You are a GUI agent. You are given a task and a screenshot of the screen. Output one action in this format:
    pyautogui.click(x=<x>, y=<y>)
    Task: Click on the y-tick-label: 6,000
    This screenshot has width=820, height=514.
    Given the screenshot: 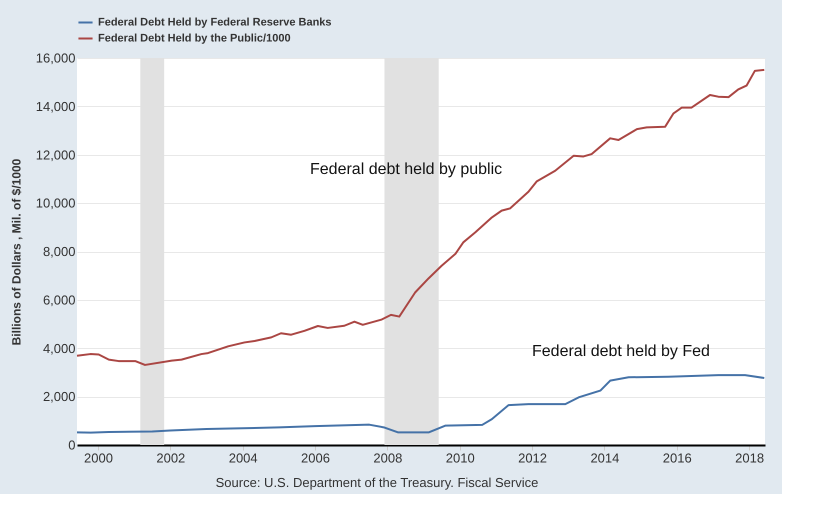 What is the action you would take?
    pyautogui.click(x=59, y=300)
    